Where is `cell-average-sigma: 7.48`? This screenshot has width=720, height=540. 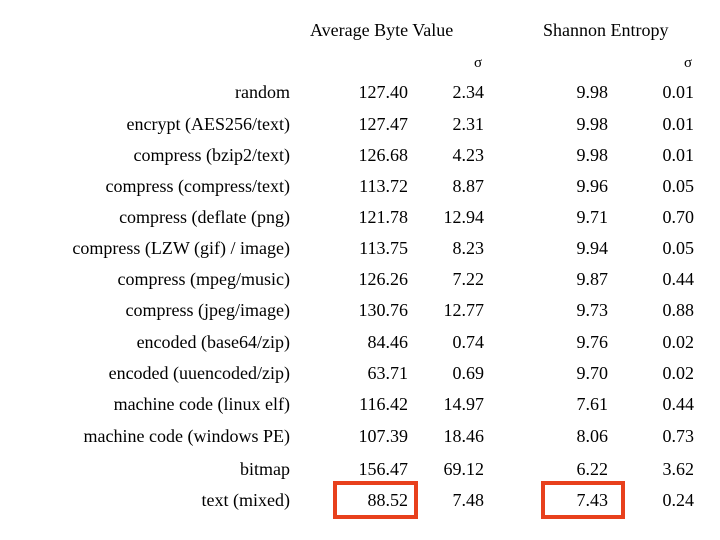
cell-average-sigma: 7.48 is located at coordinates (468, 500).